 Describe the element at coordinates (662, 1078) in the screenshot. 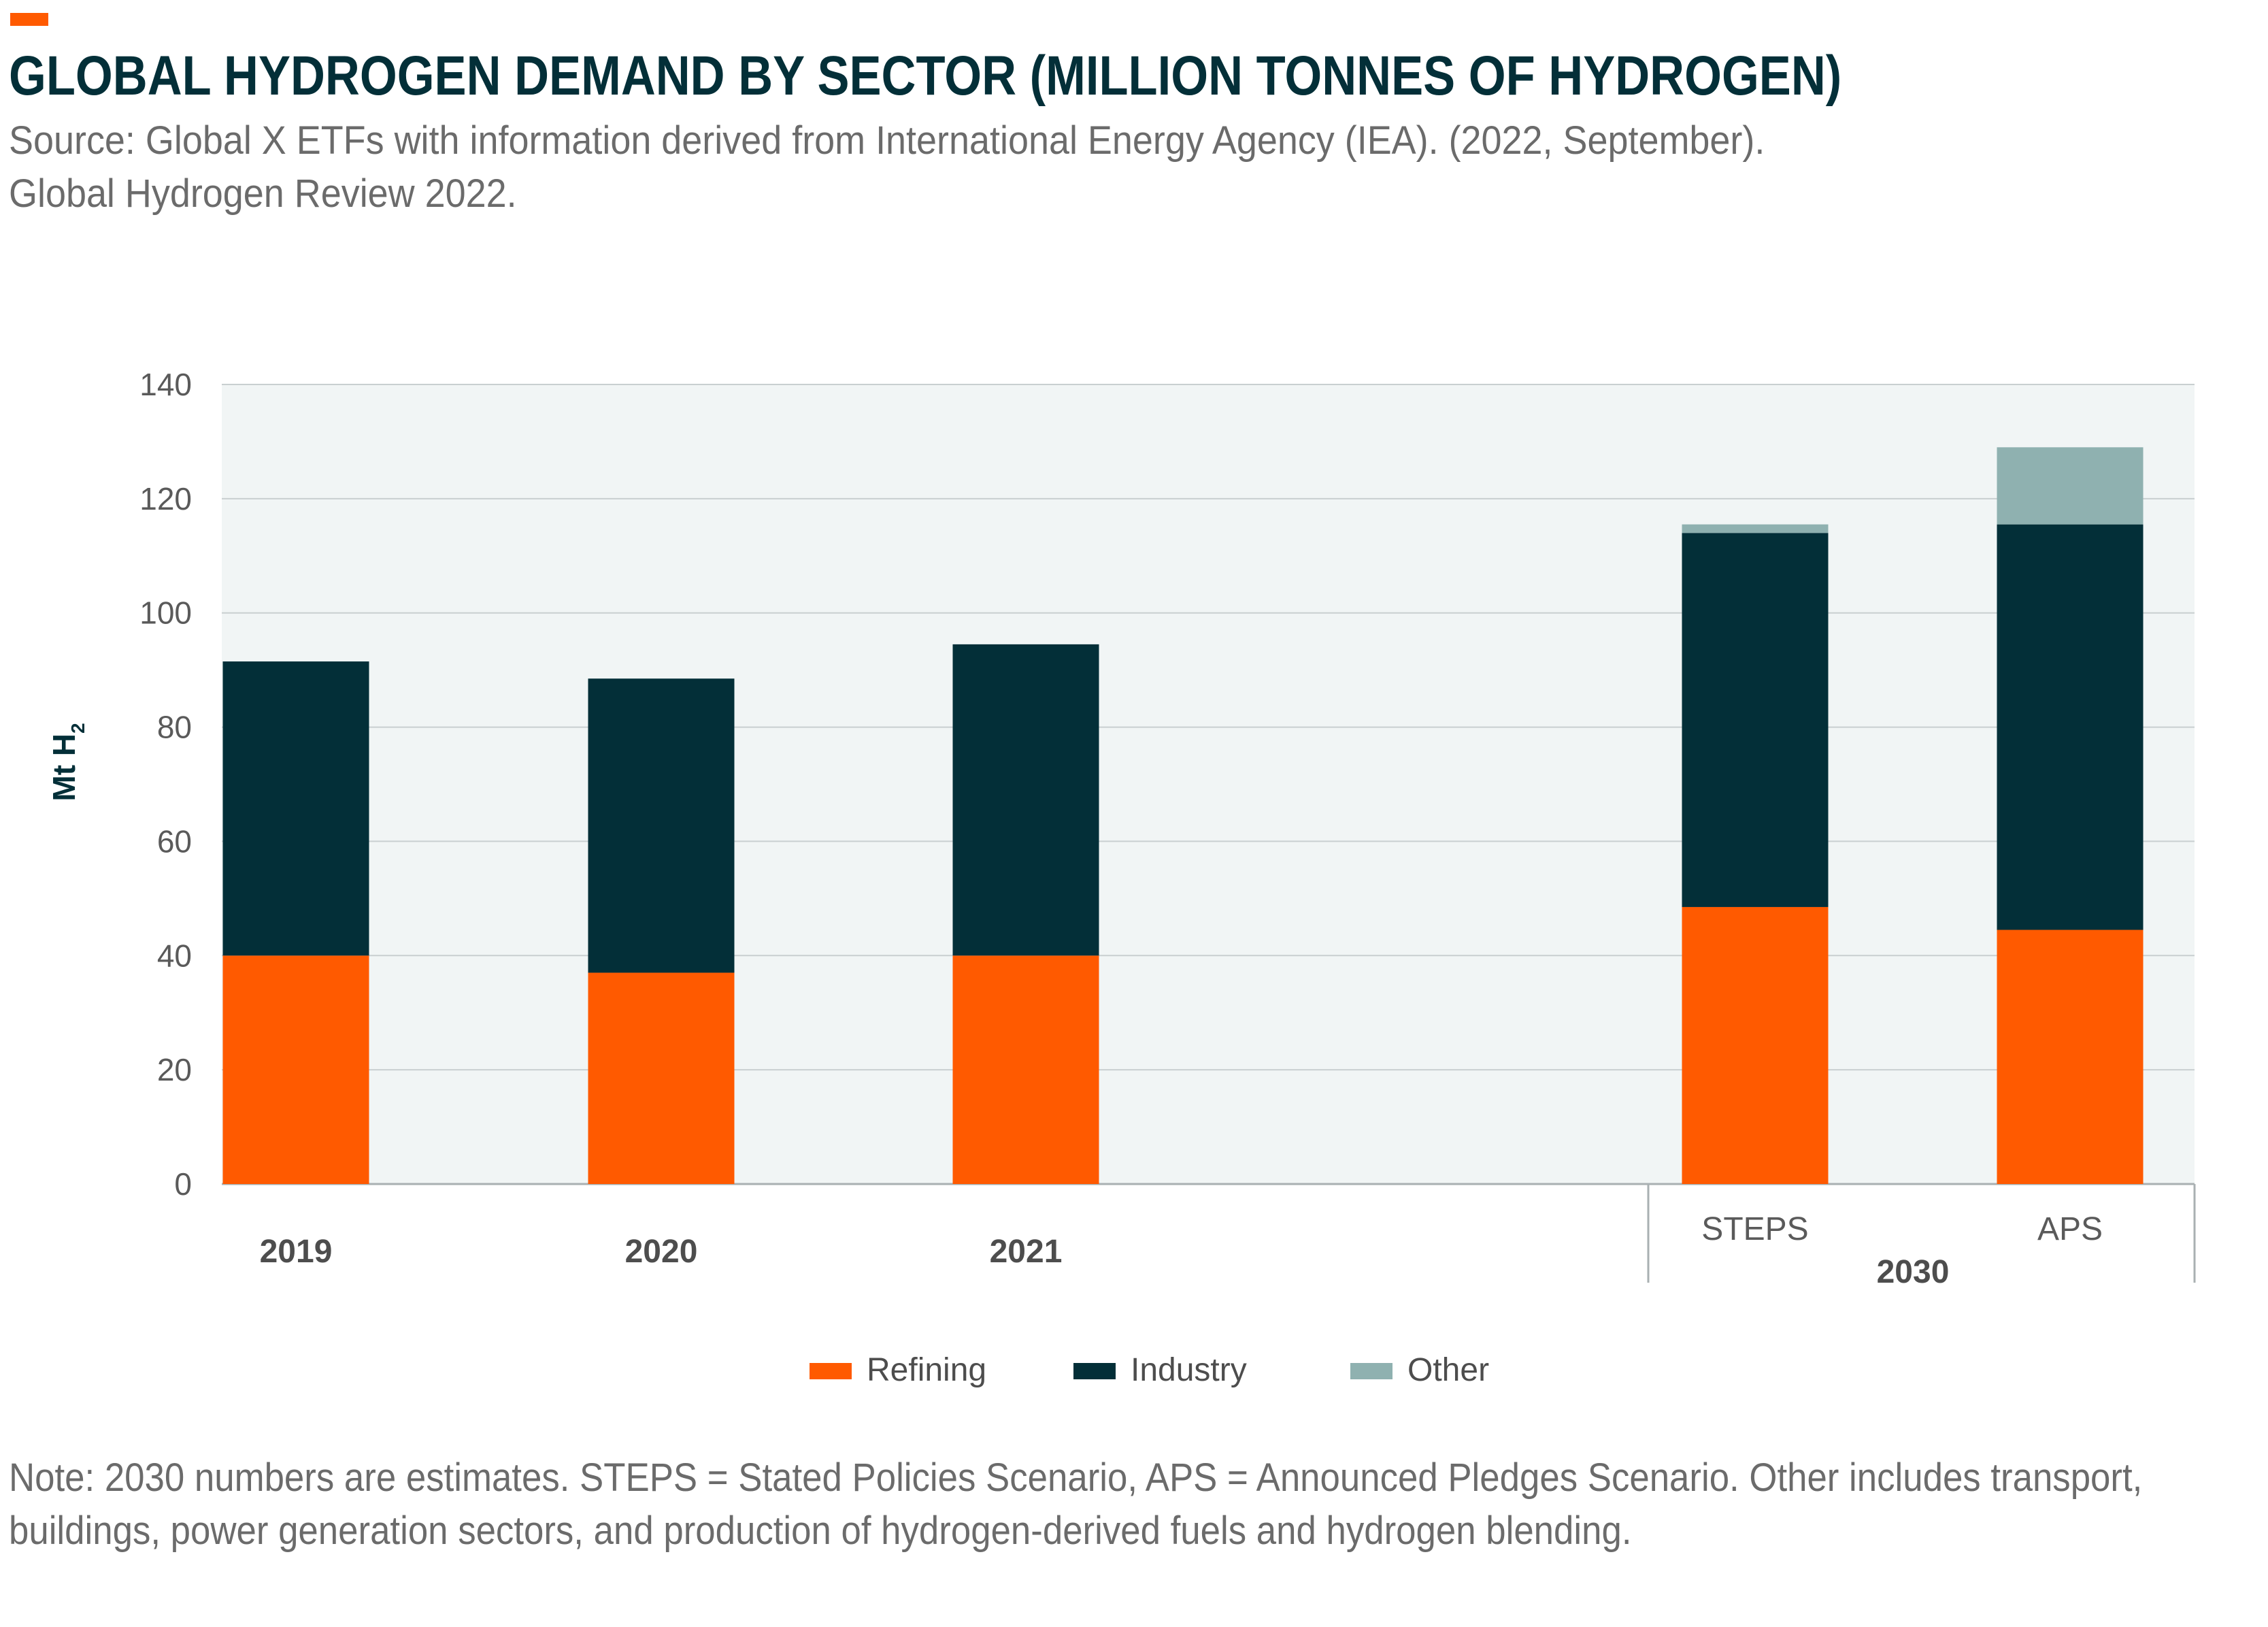

I see `bar-refining-2020` at that location.